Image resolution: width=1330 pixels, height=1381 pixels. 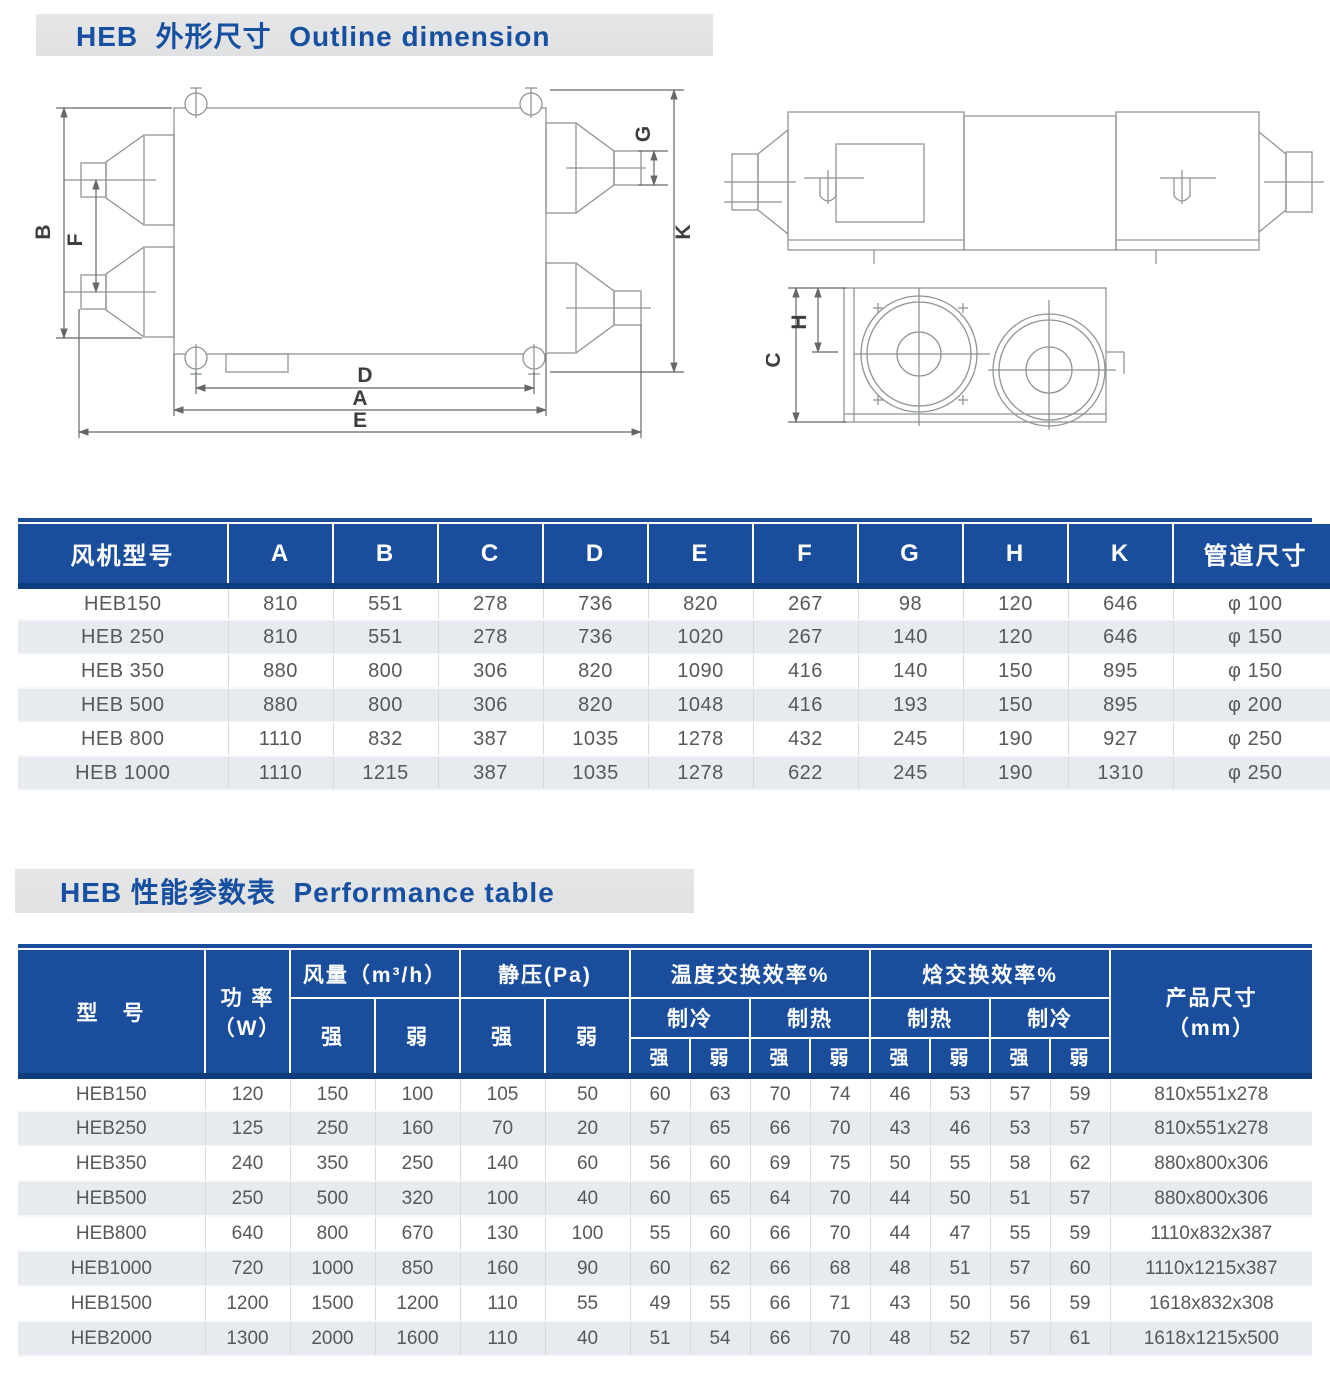 I want to click on table-cell: 100, so click(x=503, y=1199).